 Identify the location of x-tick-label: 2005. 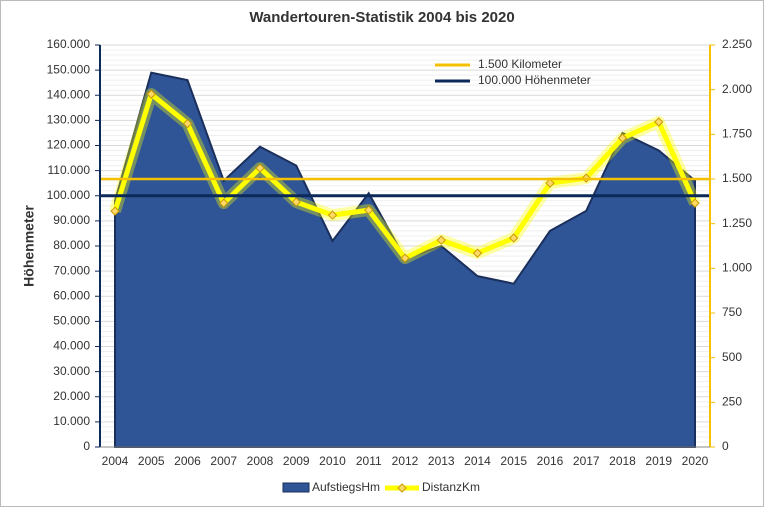
(151, 461).